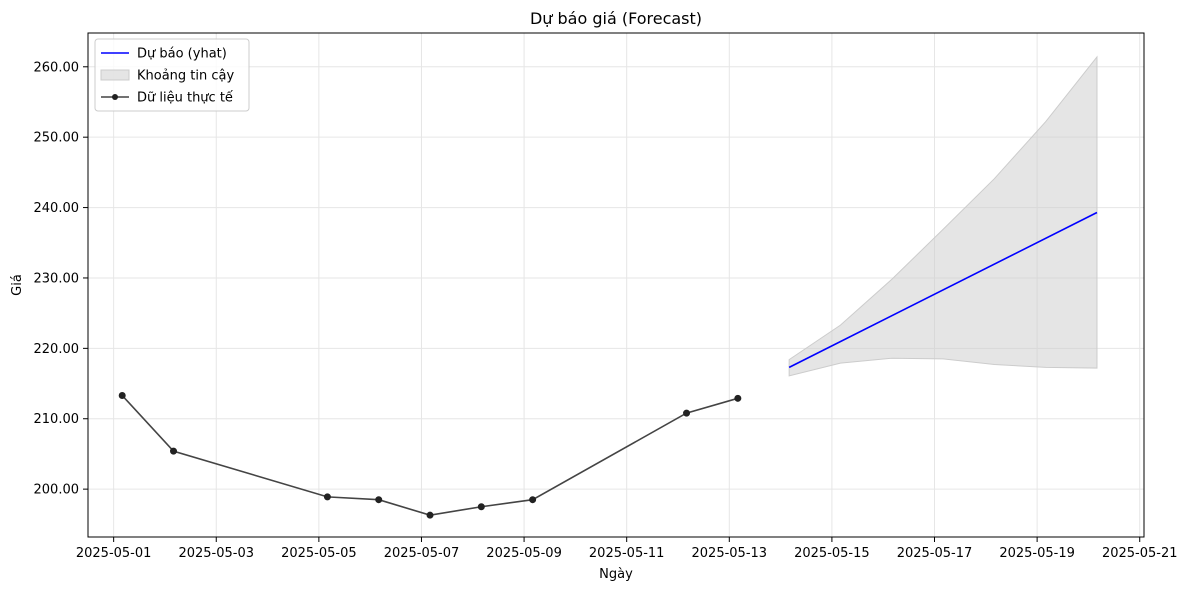  Describe the element at coordinates (1140, 553) in the screenshot. I see `x-tick-label: 2025-05-21` at that location.